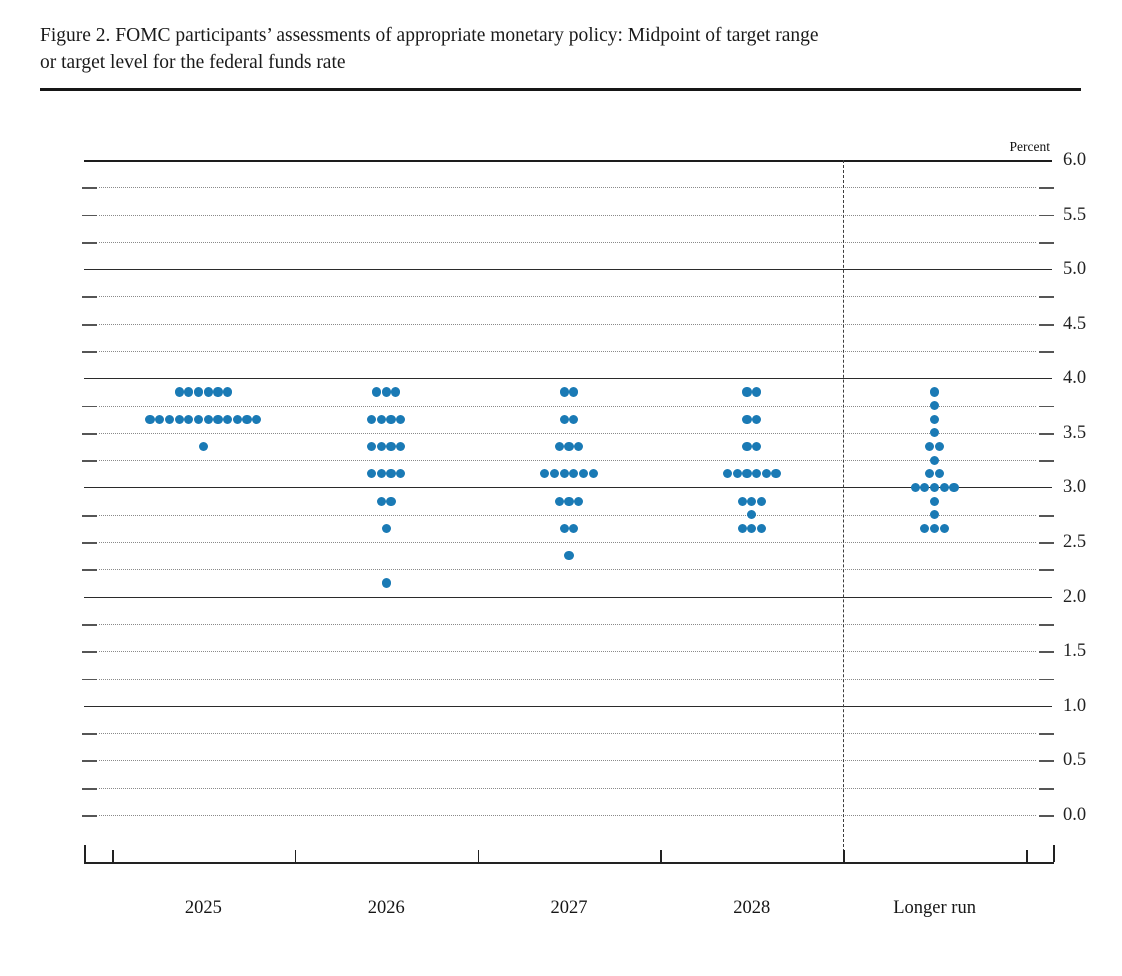 This screenshot has height=976, width=1122. What do you see at coordinates (567, 352) in the screenshot?
I see `gridline-dotted-4.250` at bounding box center [567, 352].